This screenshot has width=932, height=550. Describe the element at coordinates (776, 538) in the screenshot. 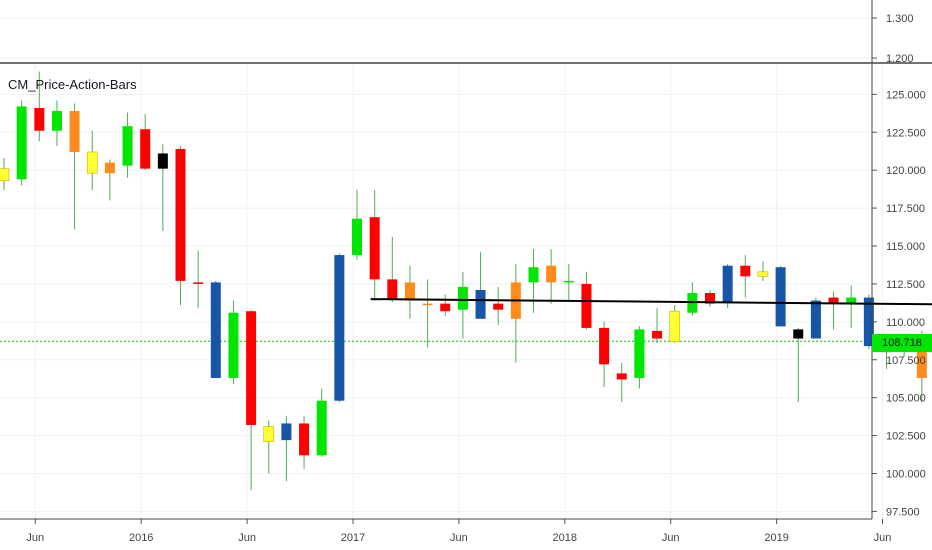

I see `x-tick-label: 2019` at that location.